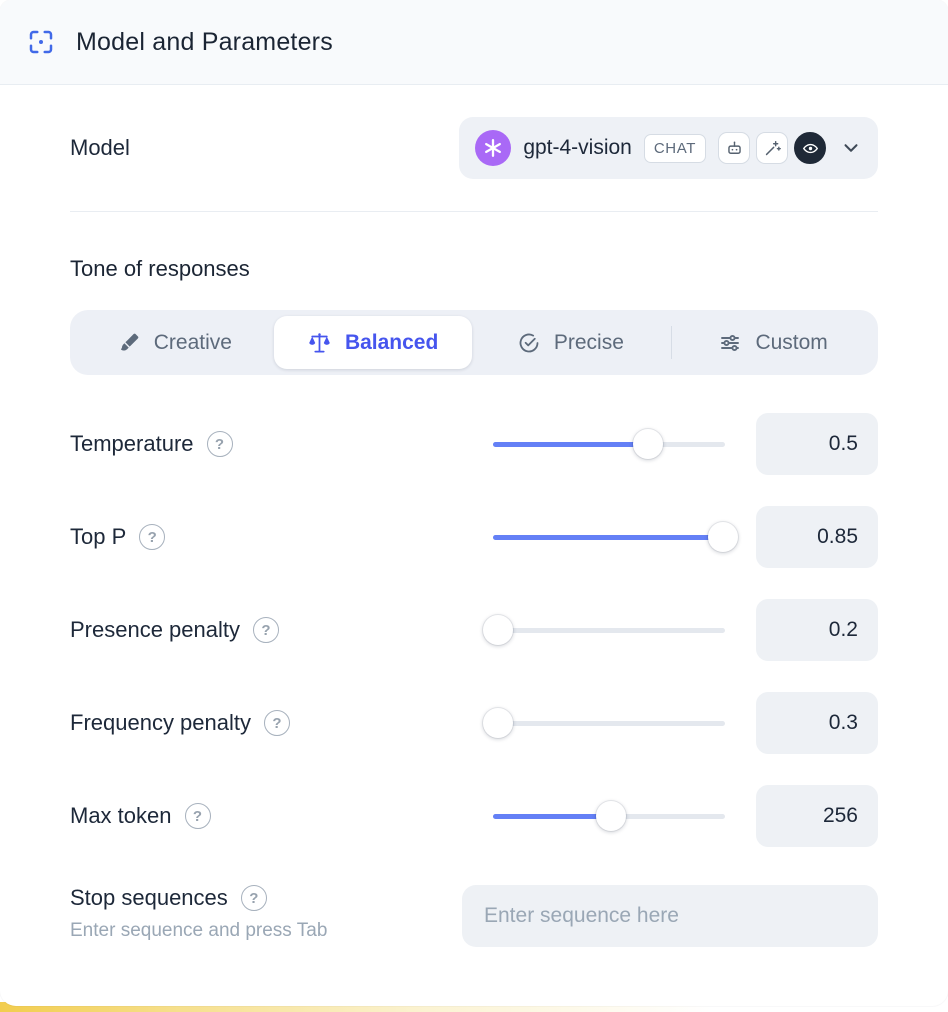 The height and width of the screenshot is (1012, 948). I want to click on parameter-row-frequency-penalty: Frequency penalty ? 0.3, so click(474, 723).